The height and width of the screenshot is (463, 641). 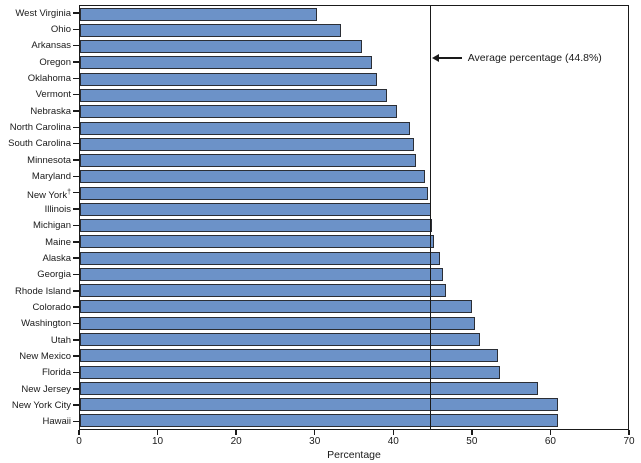 I want to click on bar-west-virginia, so click(x=199, y=14).